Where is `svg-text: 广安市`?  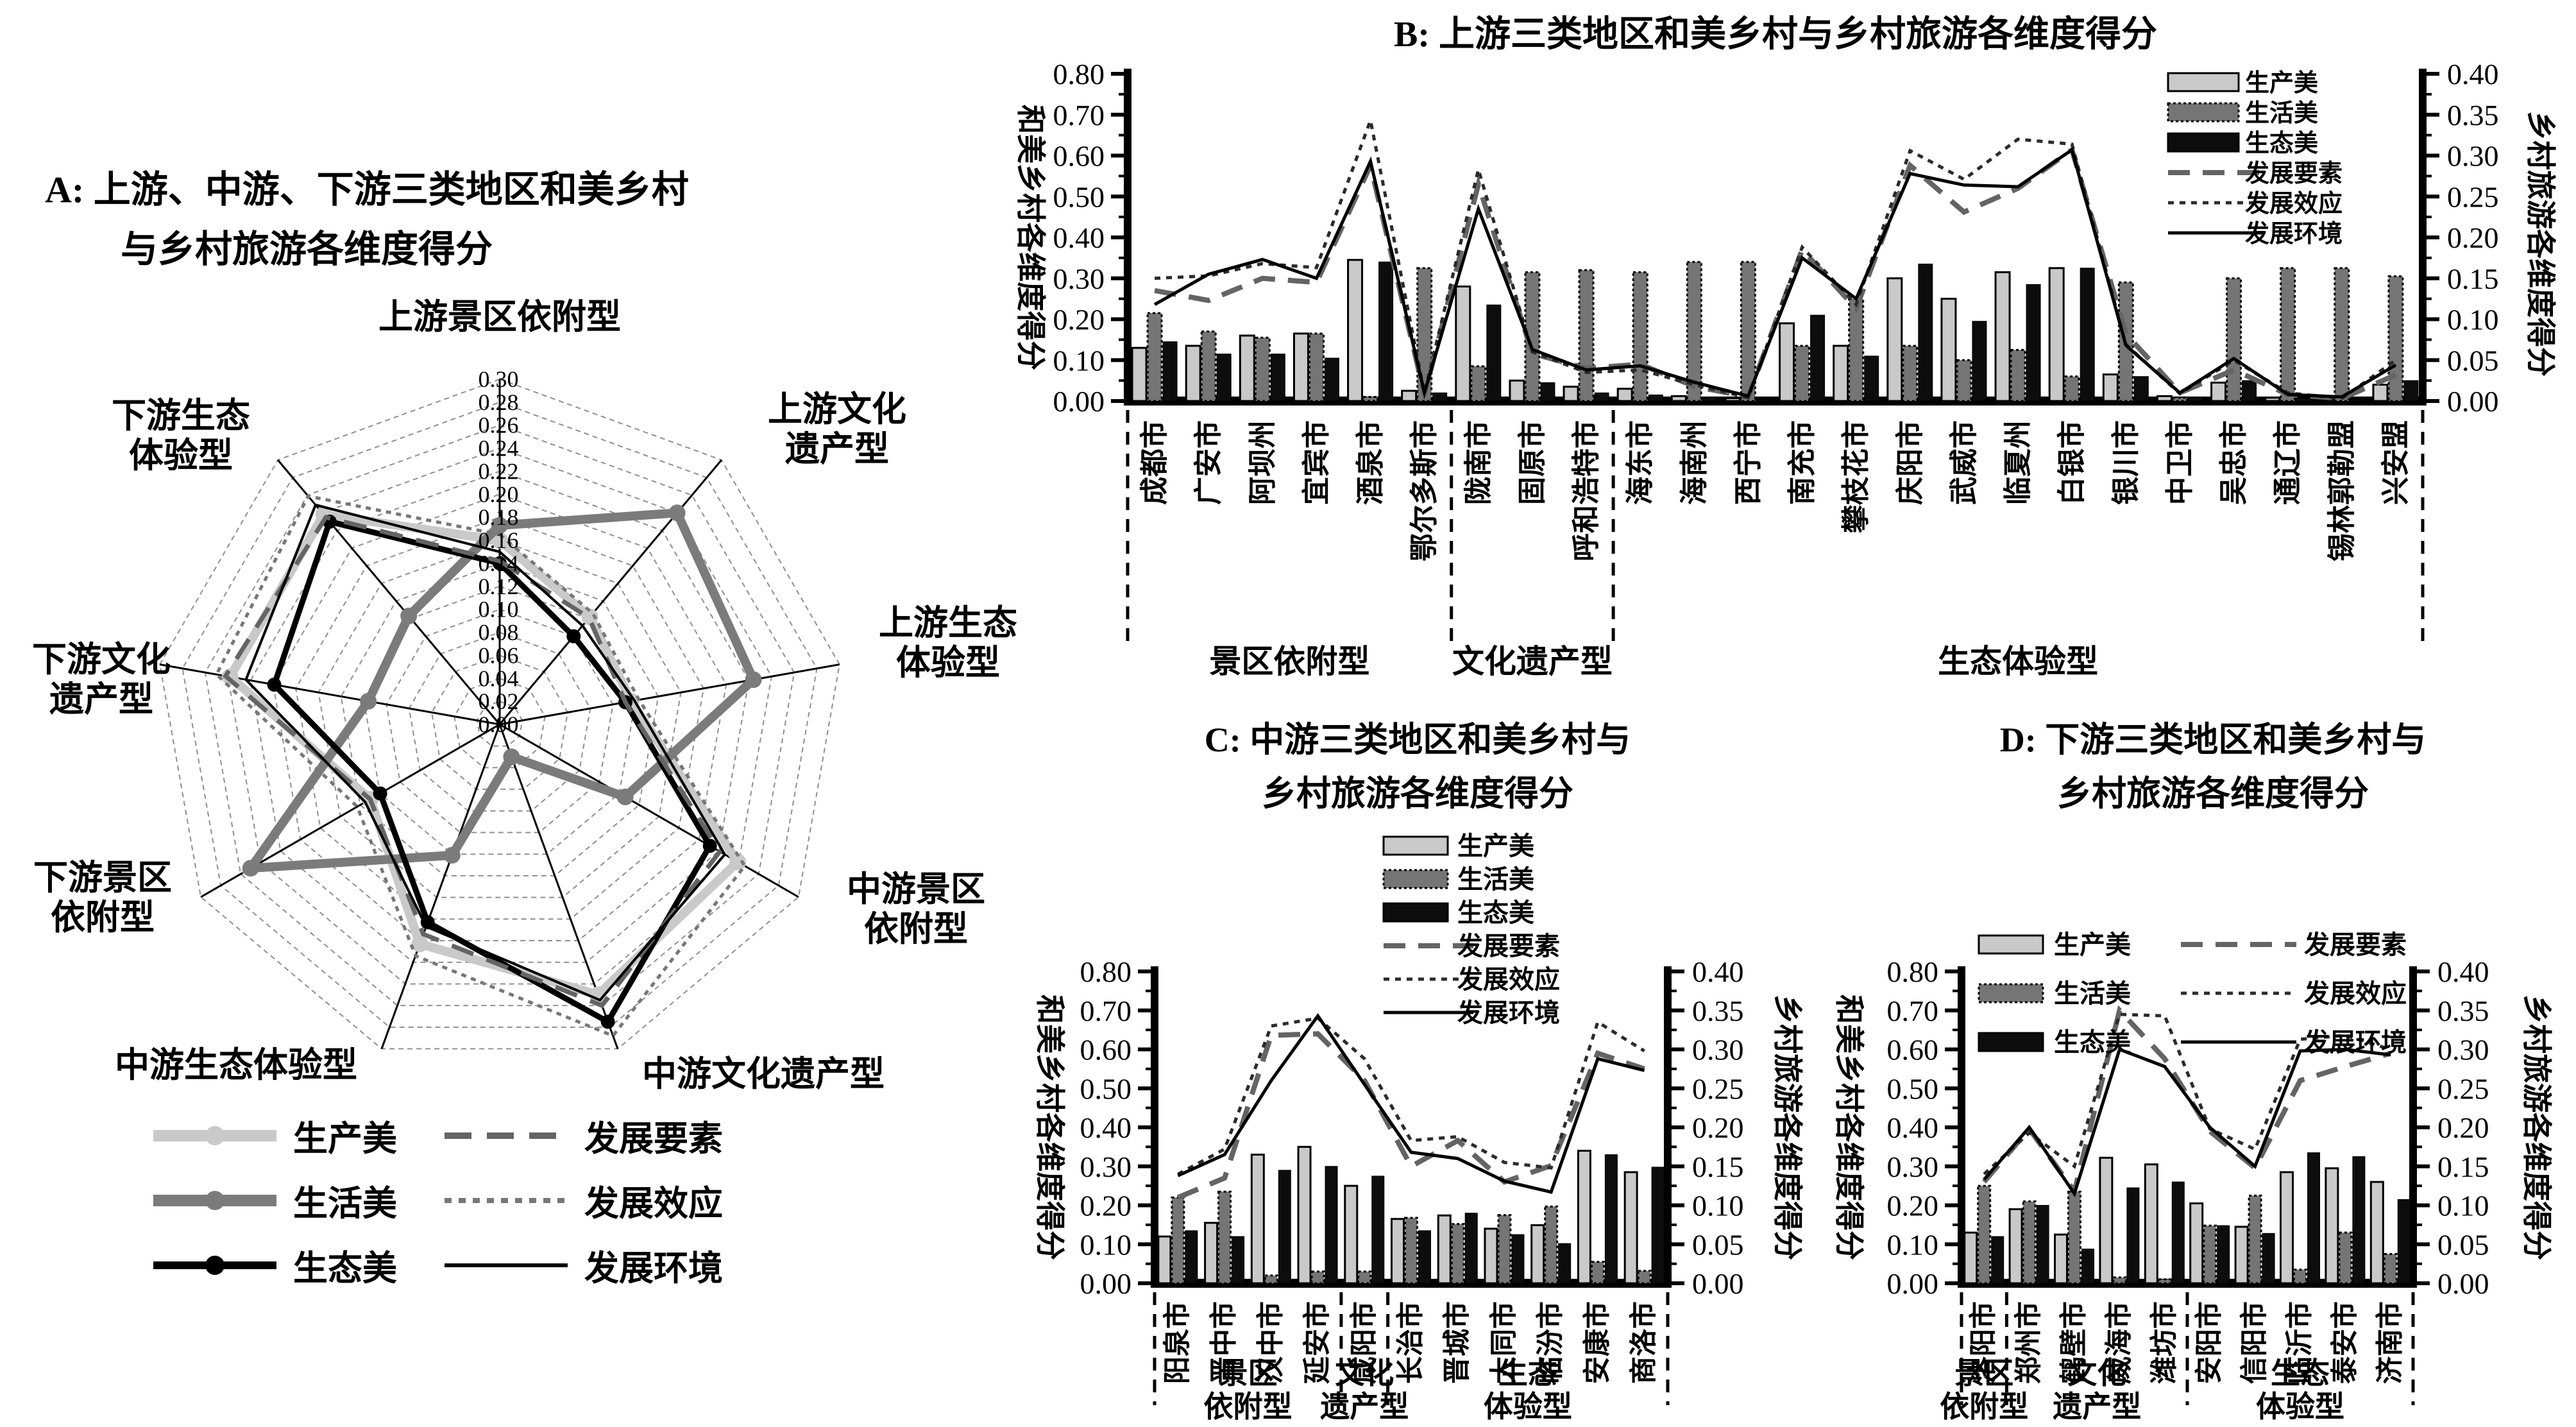 svg-text: 广安市 is located at coordinates (1208, 462).